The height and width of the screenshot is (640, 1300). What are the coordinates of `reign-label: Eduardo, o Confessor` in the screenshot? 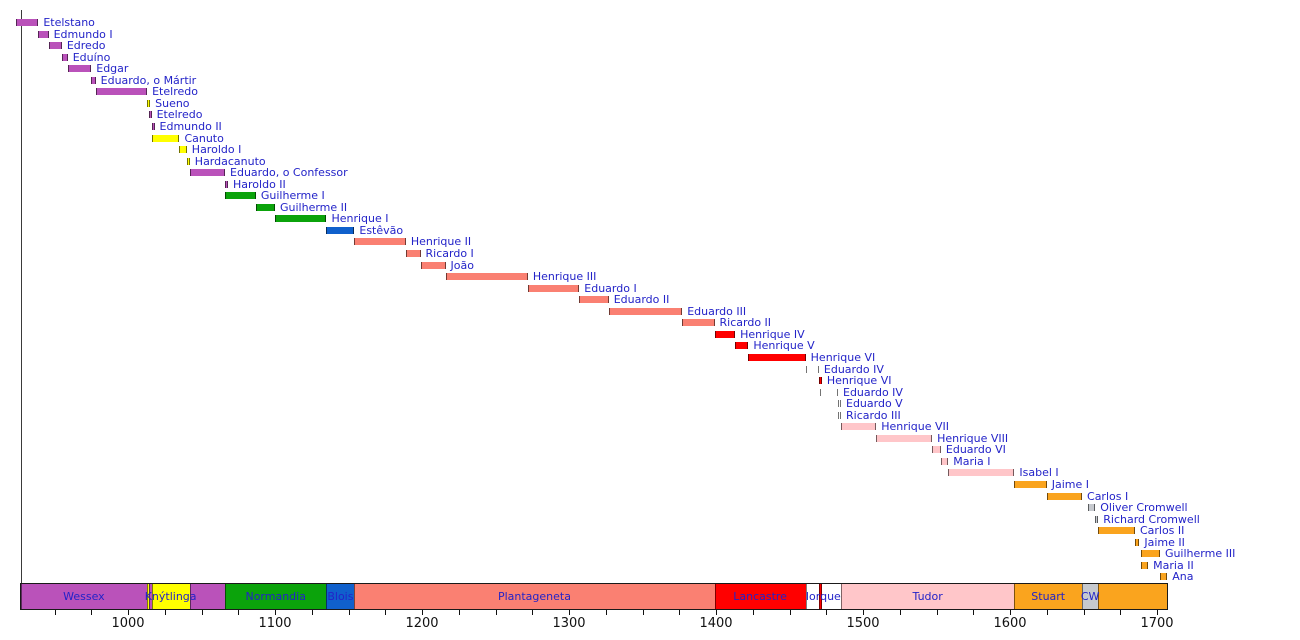 It's located at (289, 173).